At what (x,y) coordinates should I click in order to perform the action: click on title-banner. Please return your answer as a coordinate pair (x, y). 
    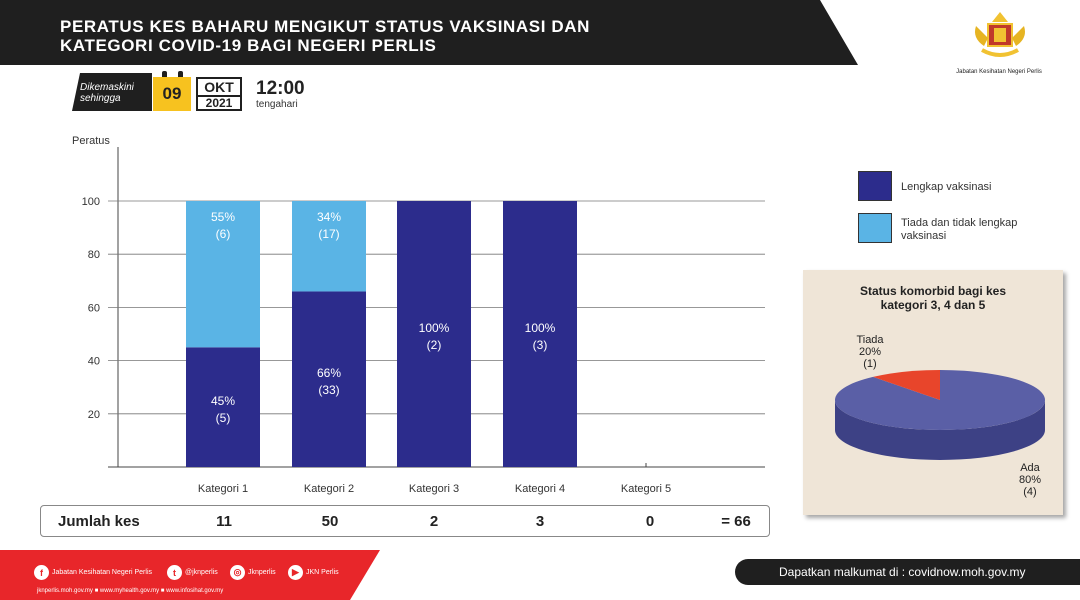
    Looking at the image, I should click on (429, 32).